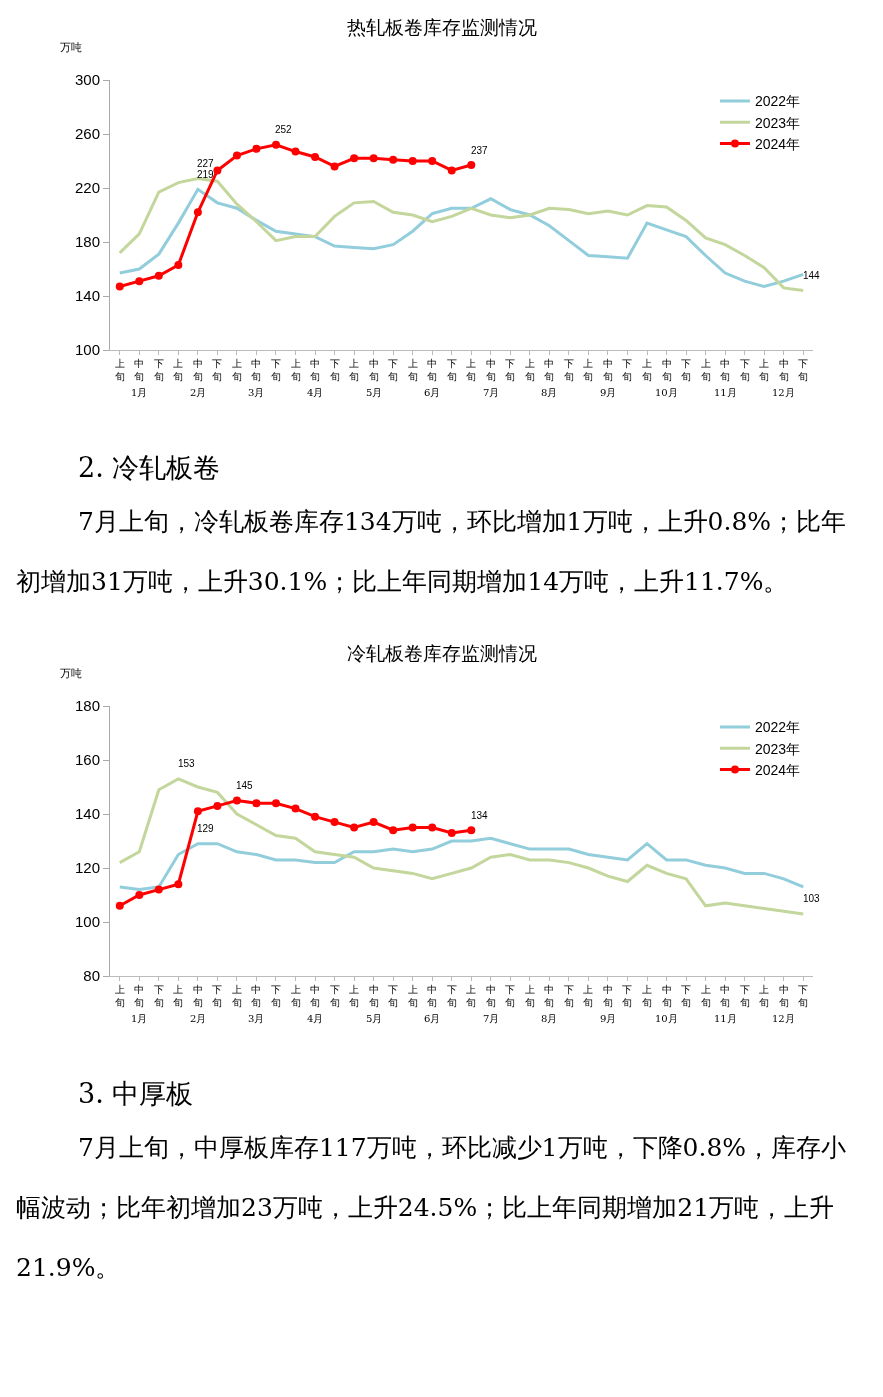  What do you see at coordinates (87, 188) in the screenshot?
I see `y-tick-label: 220` at bounding box center [87, 188].